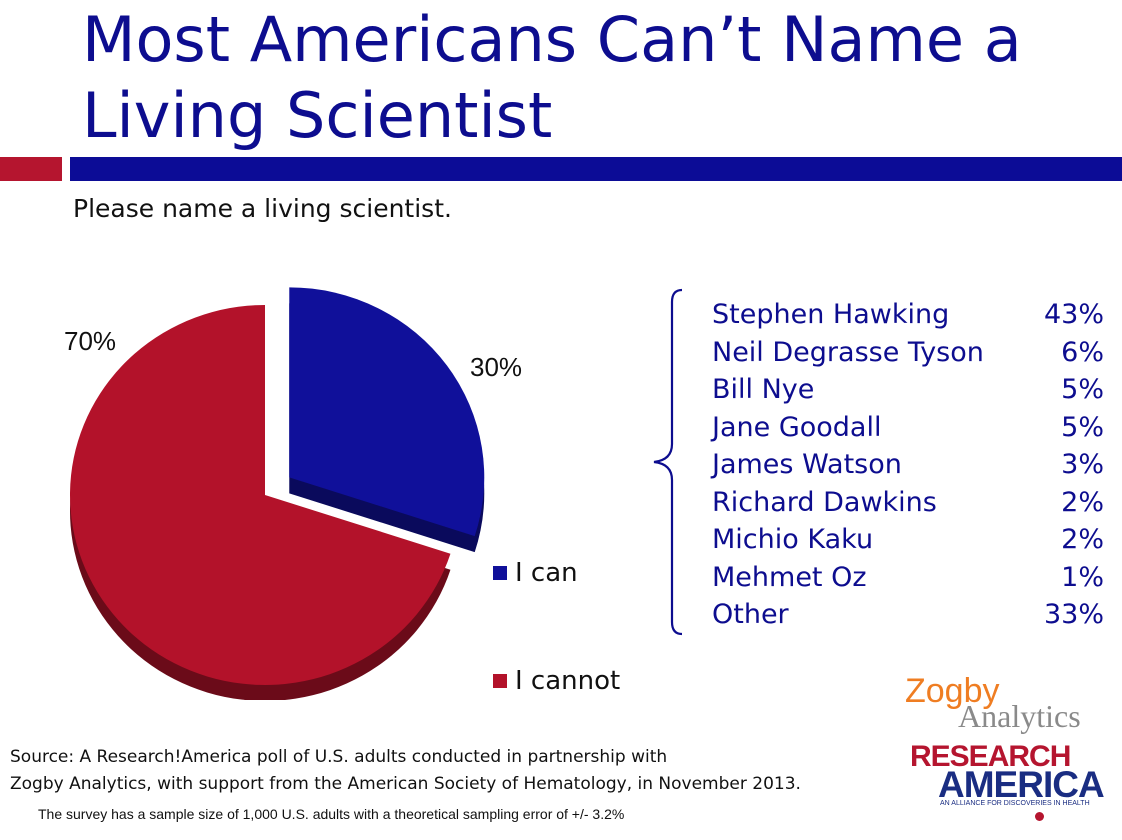 Image resolution: width=1122 pixels, height=840 pixels. Describe the element at coordinates (1082, 464) in the screenshot. I see `scientist-pct: 3%` at that location.